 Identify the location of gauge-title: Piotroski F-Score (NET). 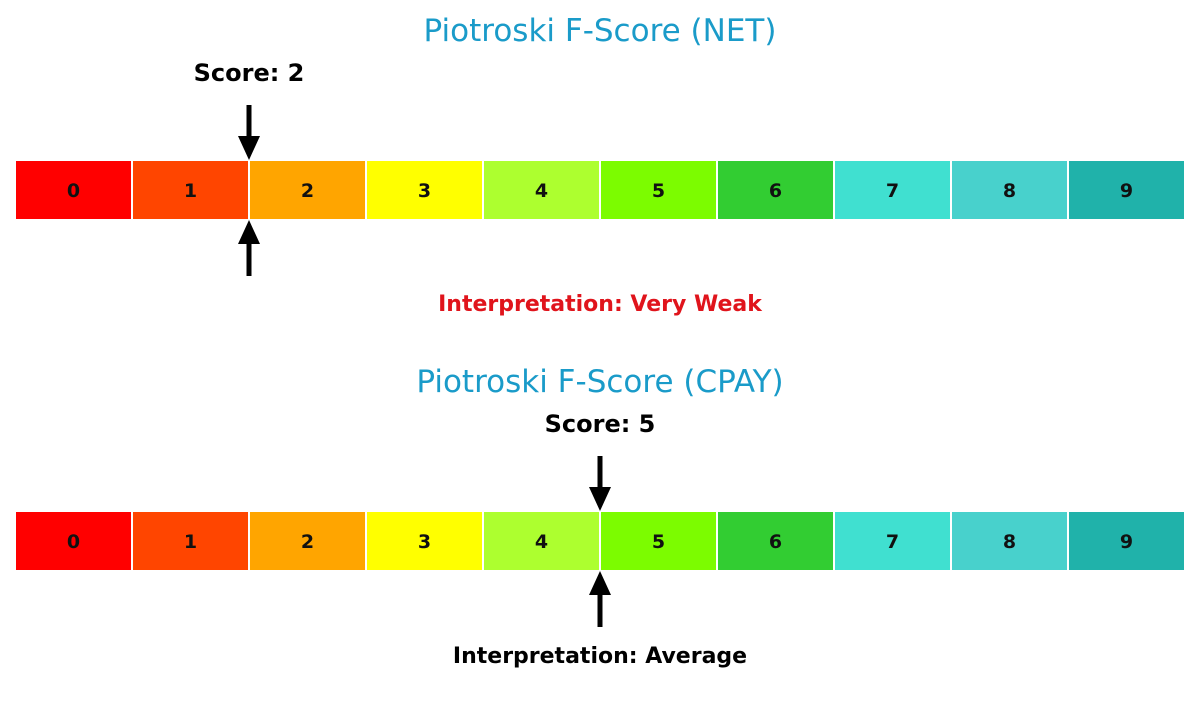
(600, 31).